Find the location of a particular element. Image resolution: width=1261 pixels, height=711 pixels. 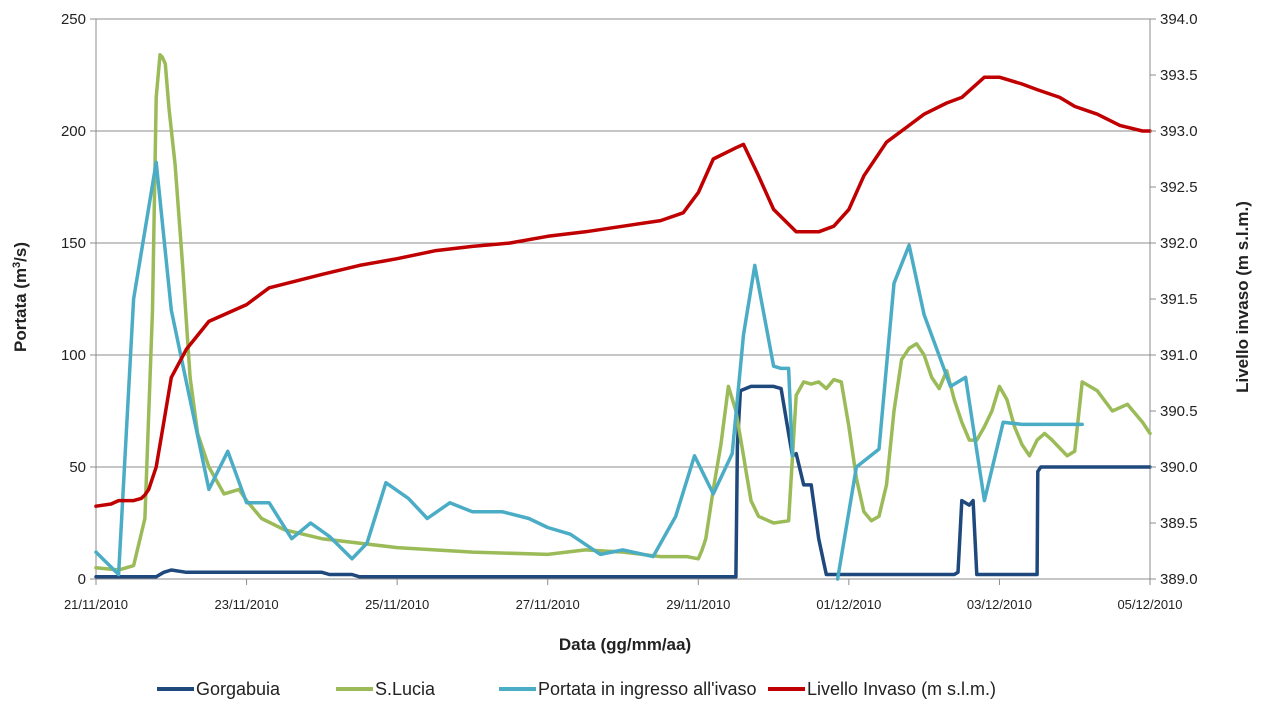

right-tick-label: 389.0 is located at coordinates (1179, 579).